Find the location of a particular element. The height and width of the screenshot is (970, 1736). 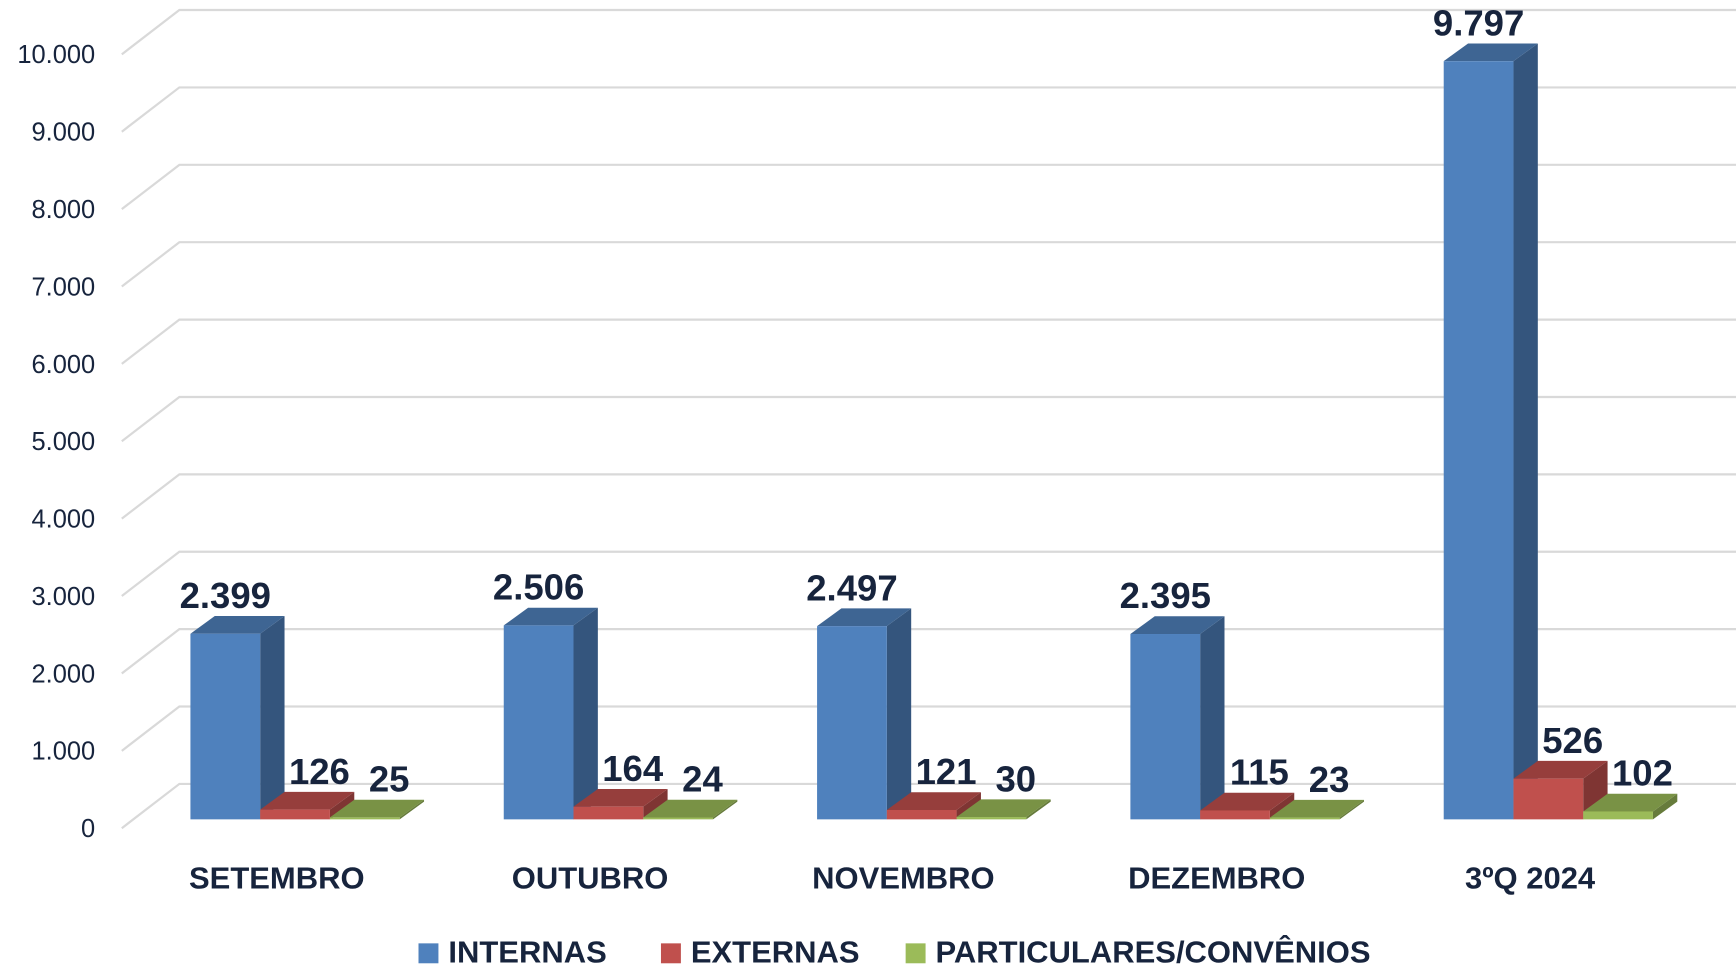

legend-label: EXTERNAS is located at coordinates (775, 952).